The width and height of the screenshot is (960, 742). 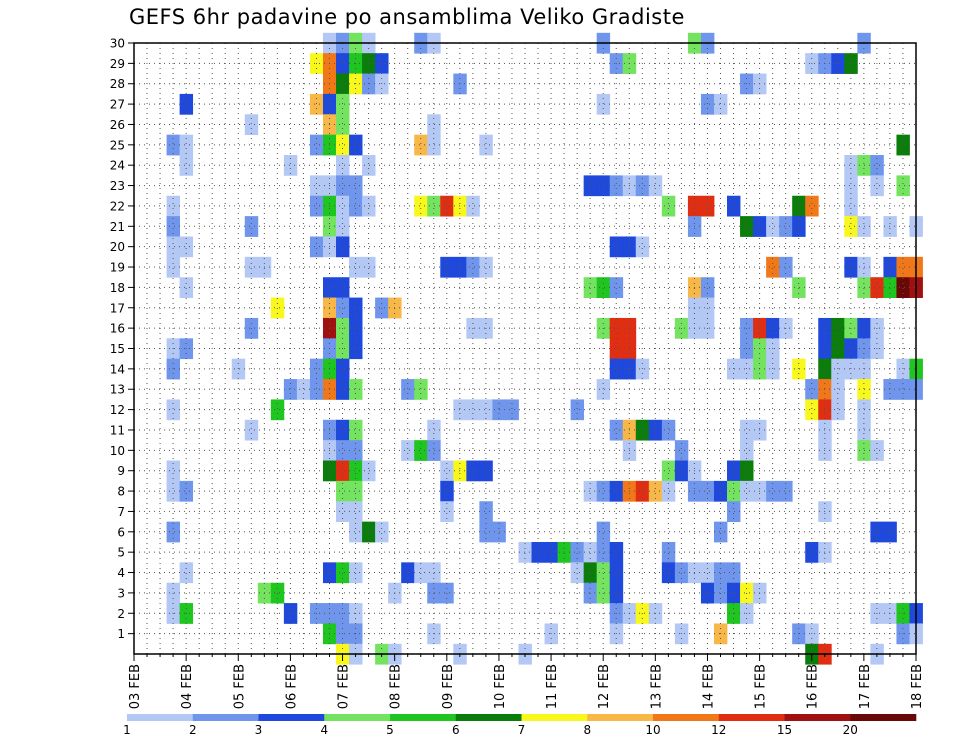 What do you see at coordinates (239, 686) in the screenshot?
I see `x-tick-label: 05 FEB` at bounding box center [239, 686].